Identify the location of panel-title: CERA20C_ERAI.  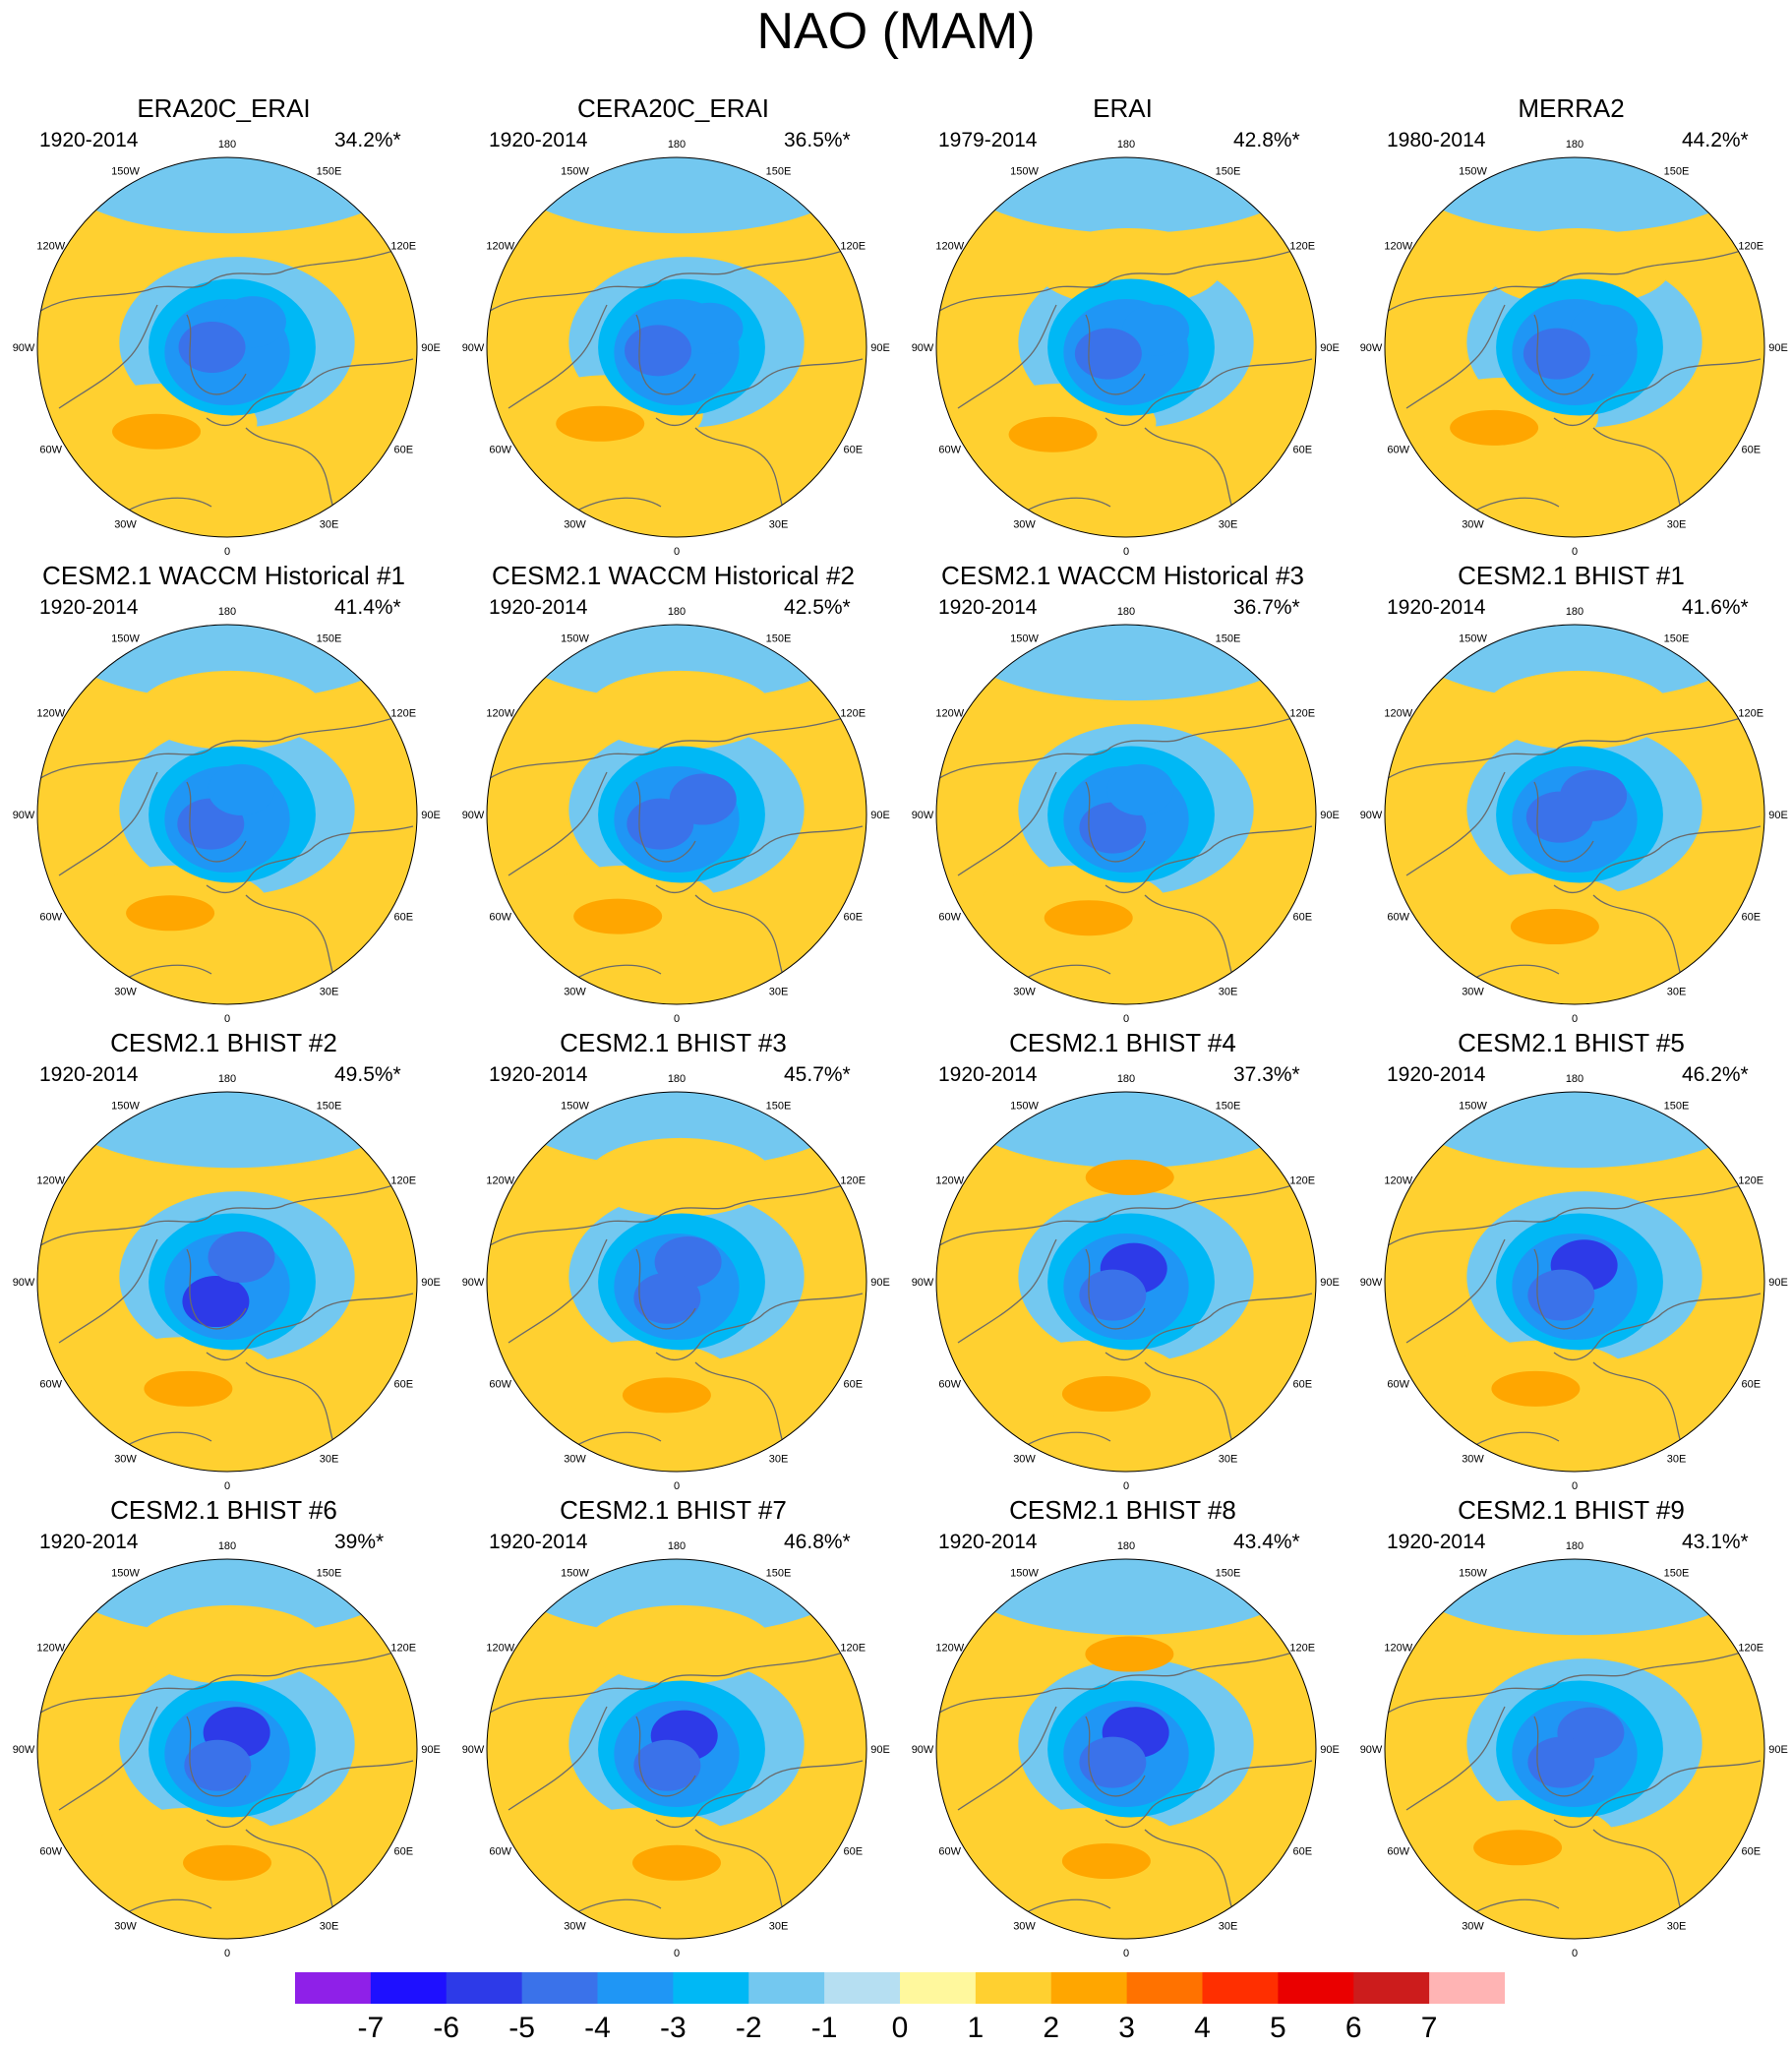
(673, 108).